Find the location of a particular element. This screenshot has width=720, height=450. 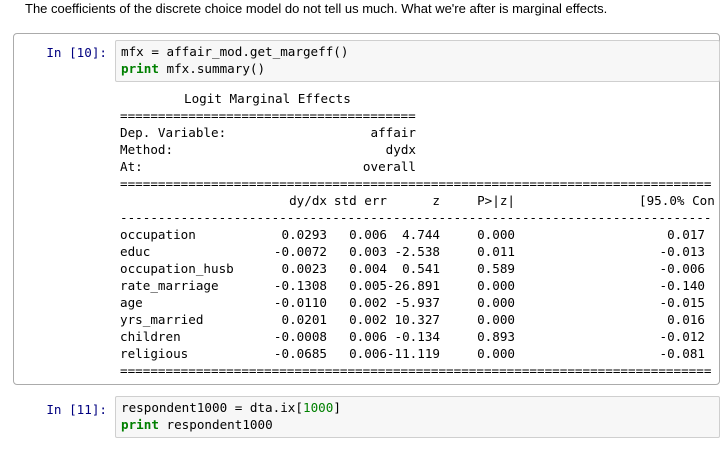

column-header: [95.0% Con is located at coordinates (677, 200).